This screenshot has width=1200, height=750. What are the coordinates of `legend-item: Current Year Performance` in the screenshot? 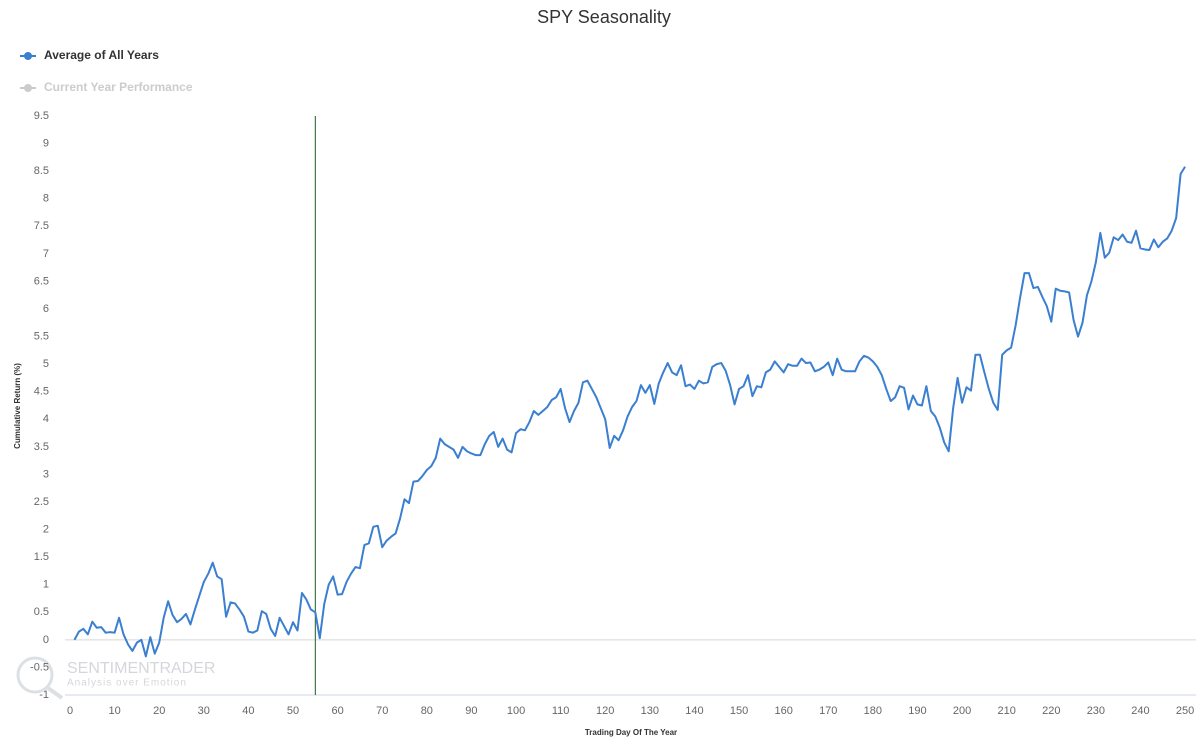 It's located at (106, 87).